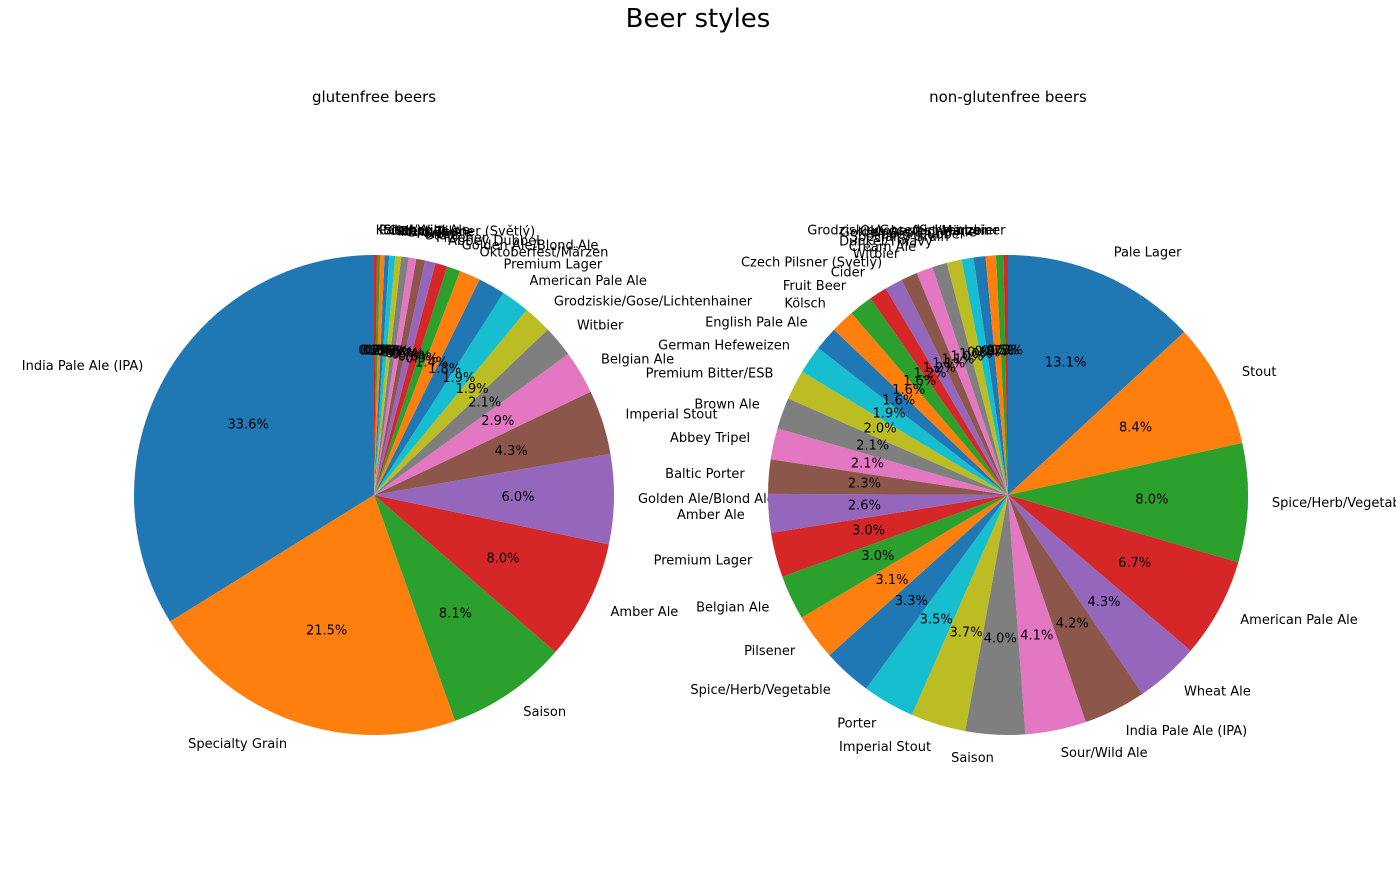 The width and height of the screenshot is (1396, 890). What do you see at coordinates (889, 461) in the screenshot?
I see `pie-slice-abbey-tripel` at bounding box center [889, 461].